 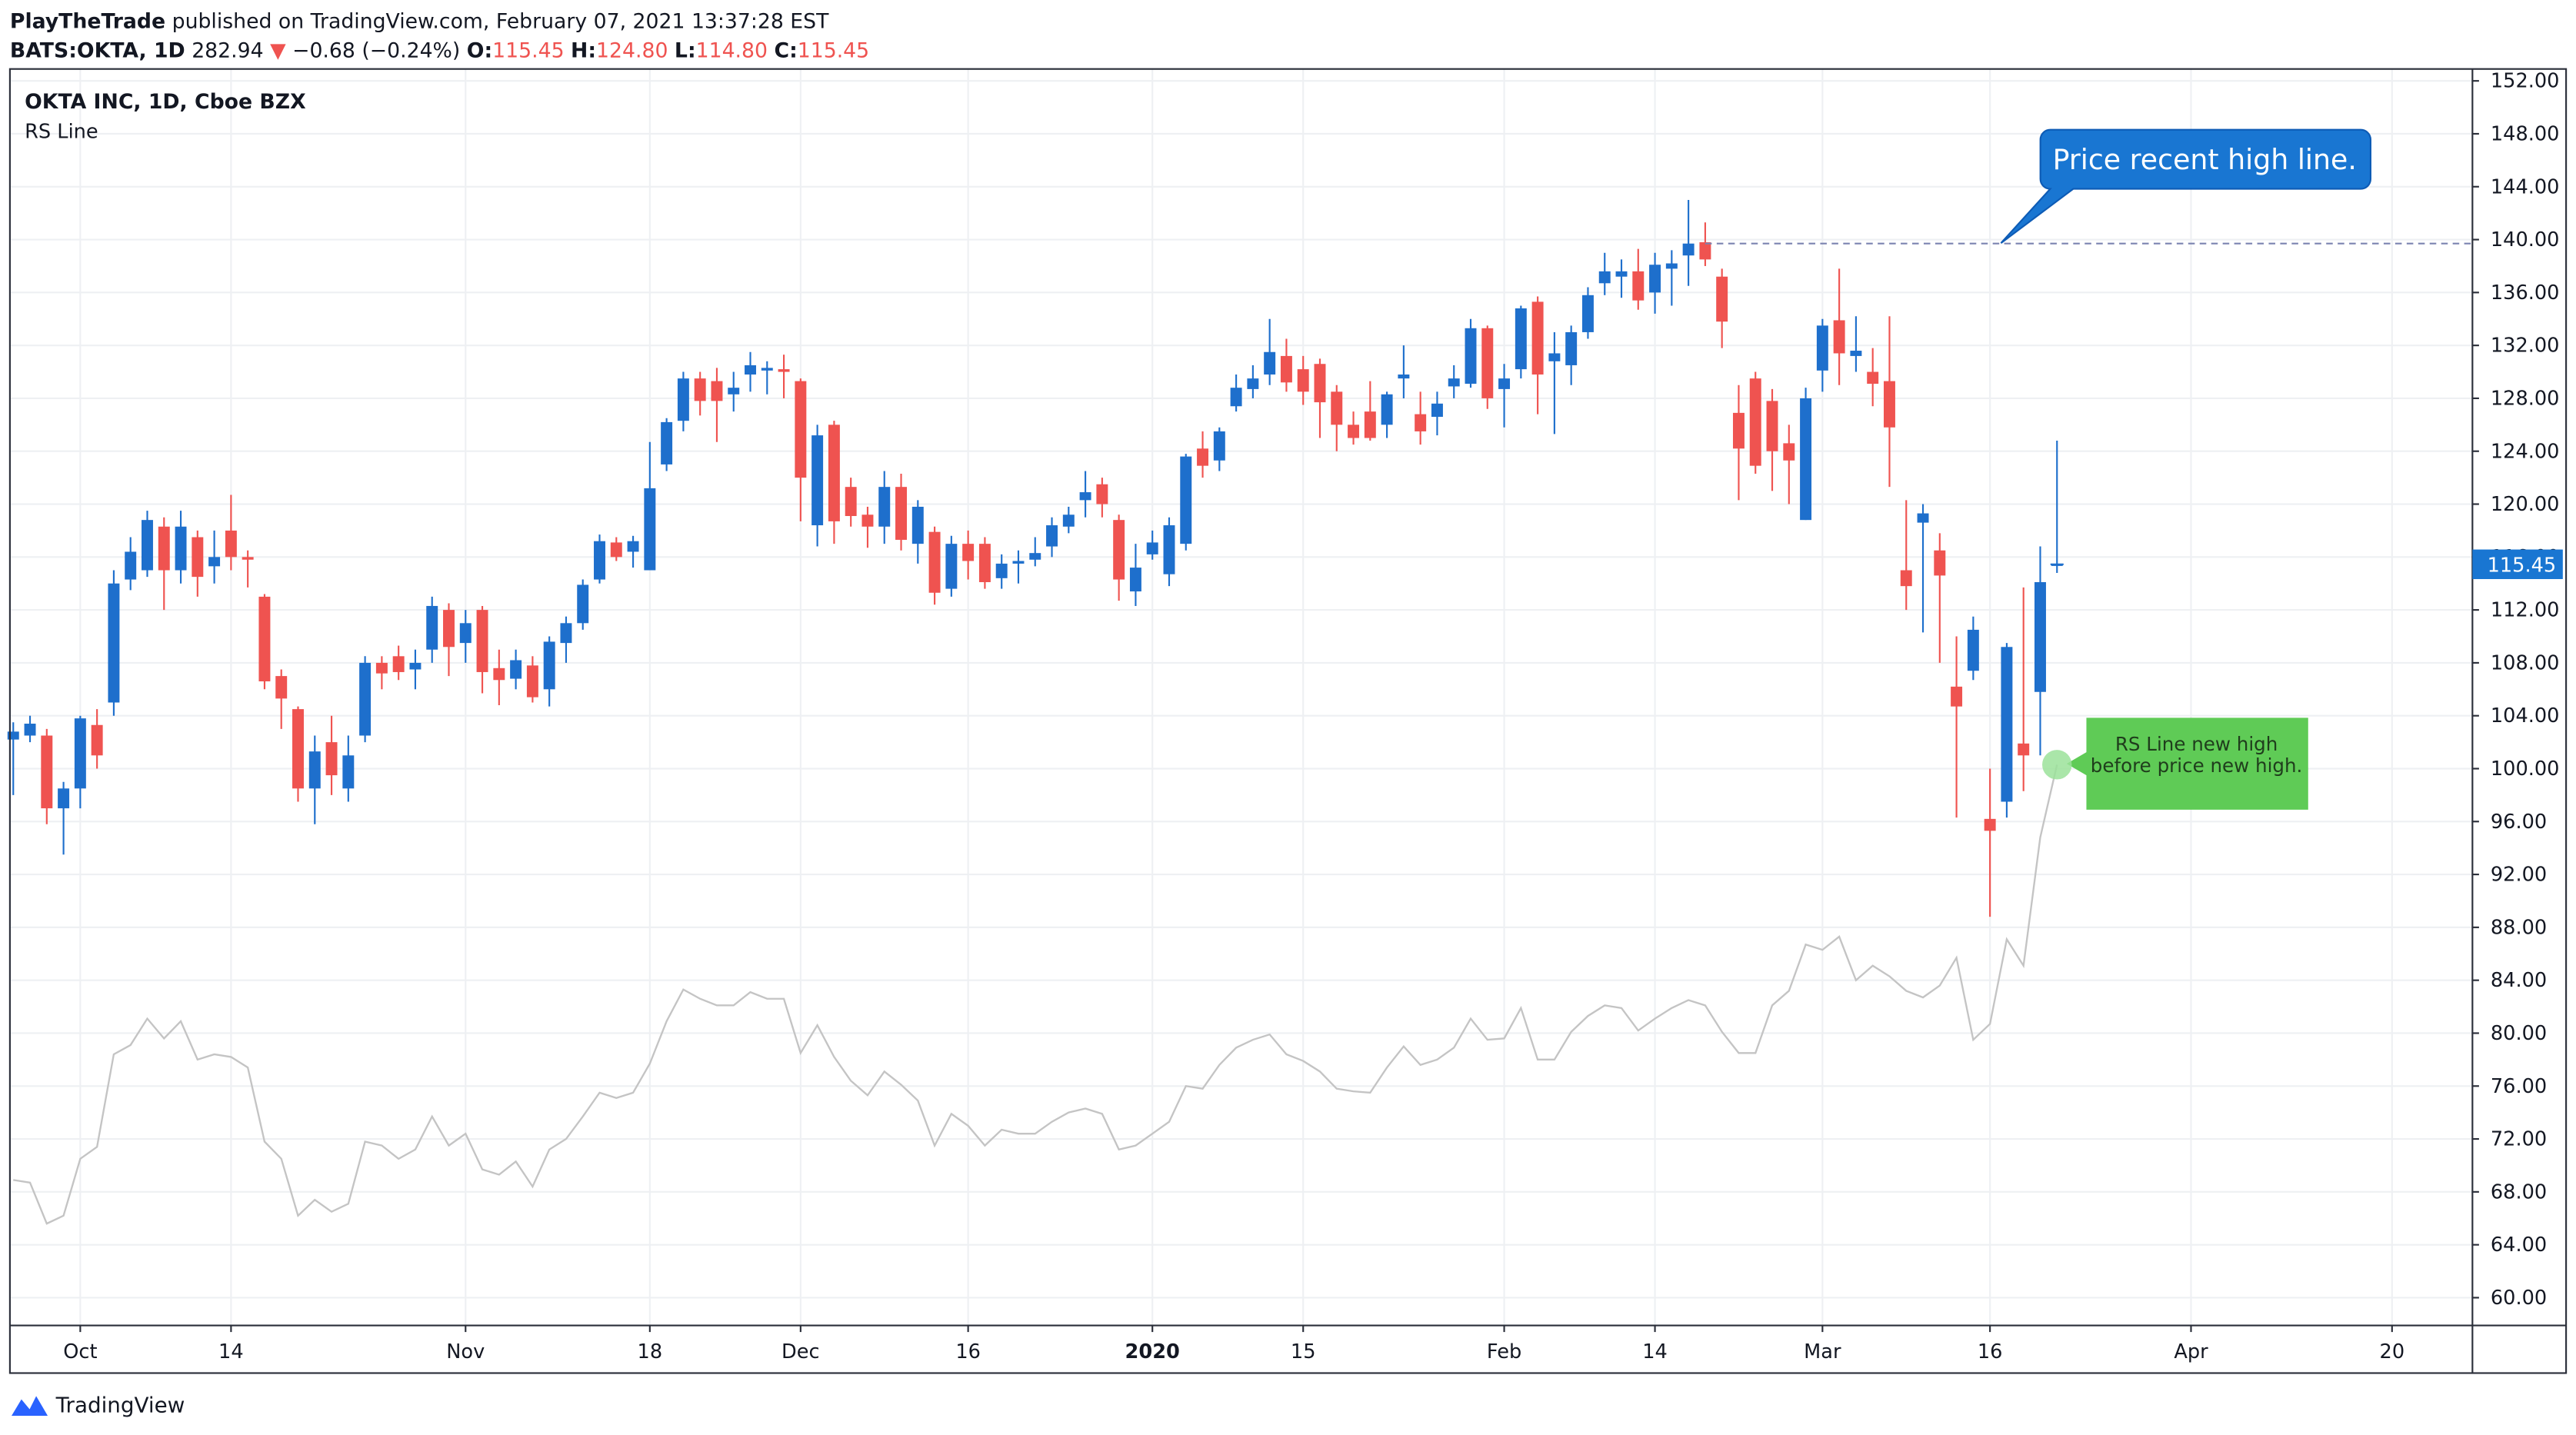 What do you see at coordinates (61, 132) in the screenshot?
I see `indicator-name: RS Line` at bounding box center [61, 132].